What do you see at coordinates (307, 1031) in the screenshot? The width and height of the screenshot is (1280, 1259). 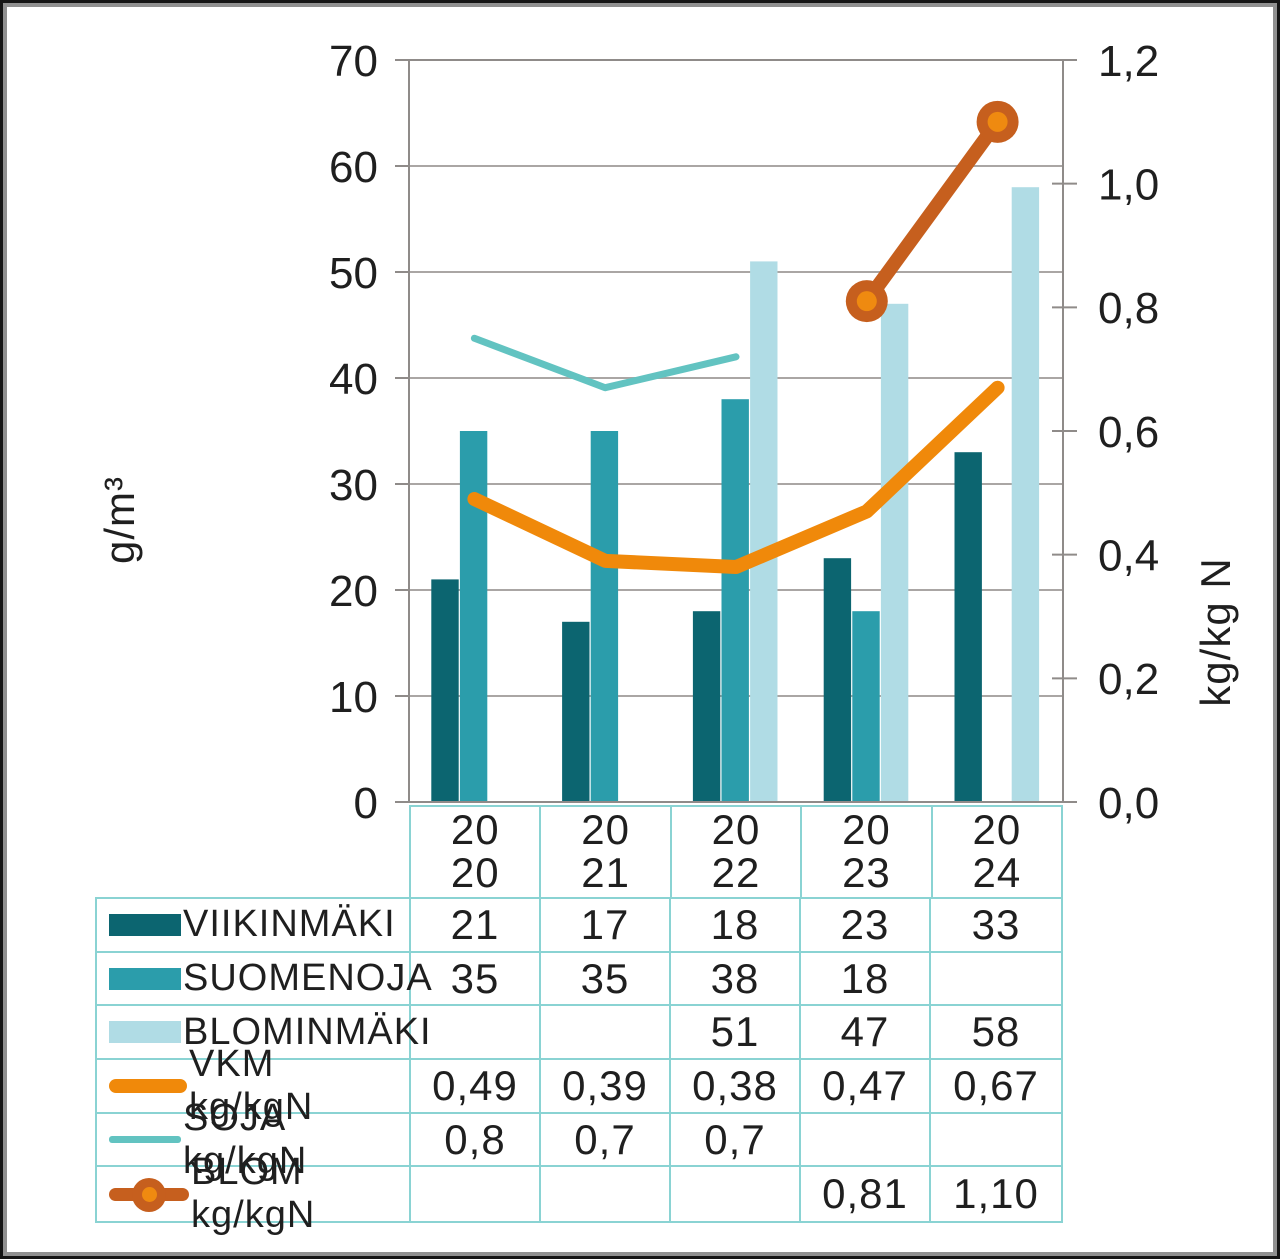 I see `legend-label: BLOMINMÄKI` at bounding box center [307, 1031].